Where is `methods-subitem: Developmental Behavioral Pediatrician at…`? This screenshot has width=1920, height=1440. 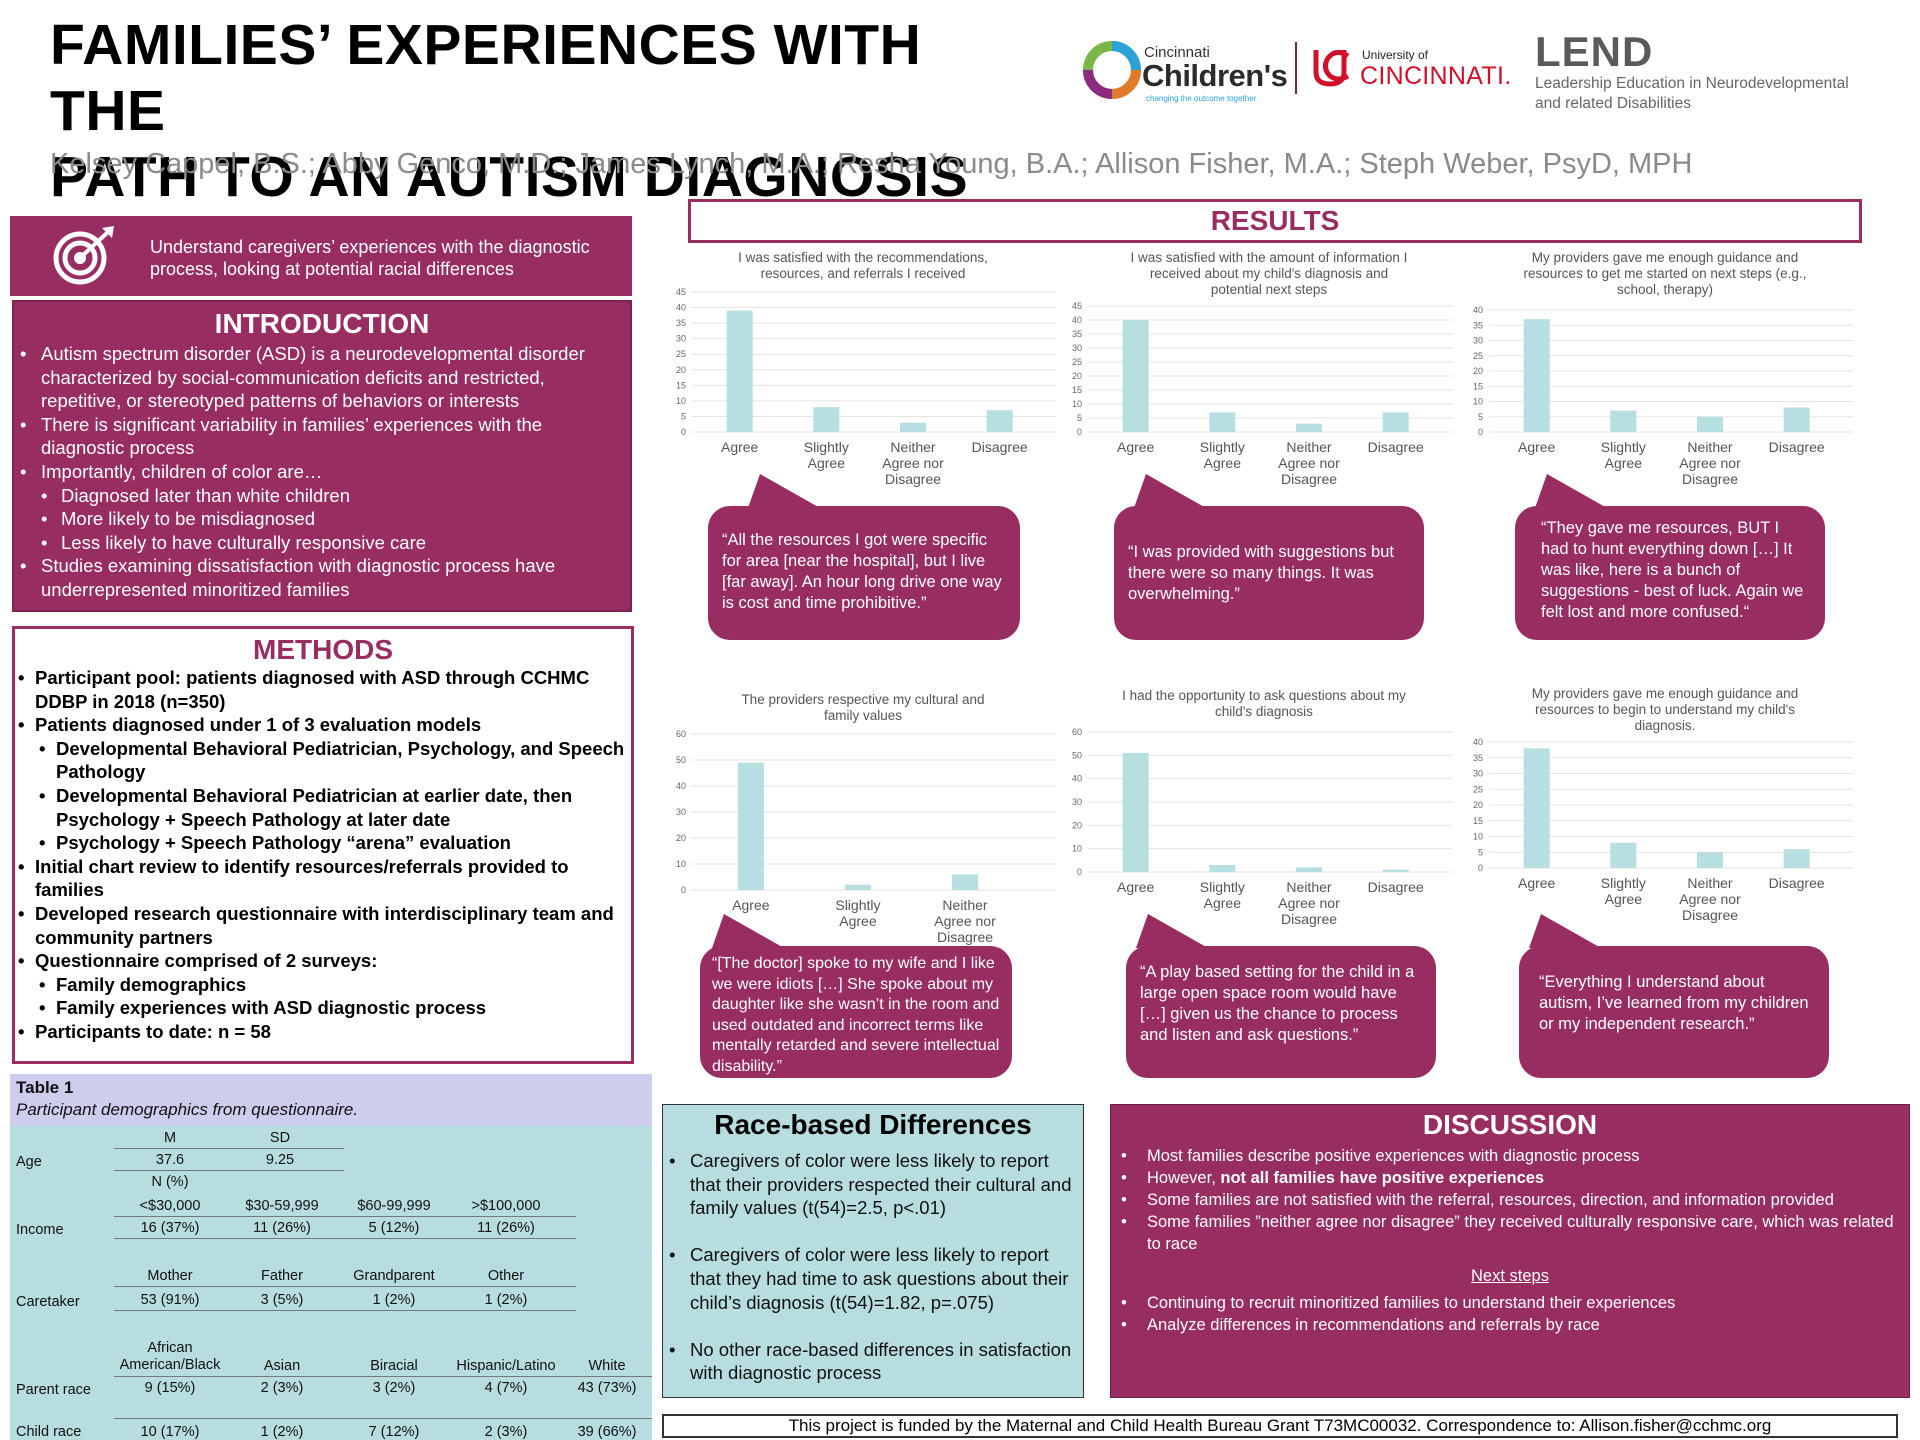 methods-subitem: Developmental Behavioral Pediatrician at… is located at coordinates (323, 807).